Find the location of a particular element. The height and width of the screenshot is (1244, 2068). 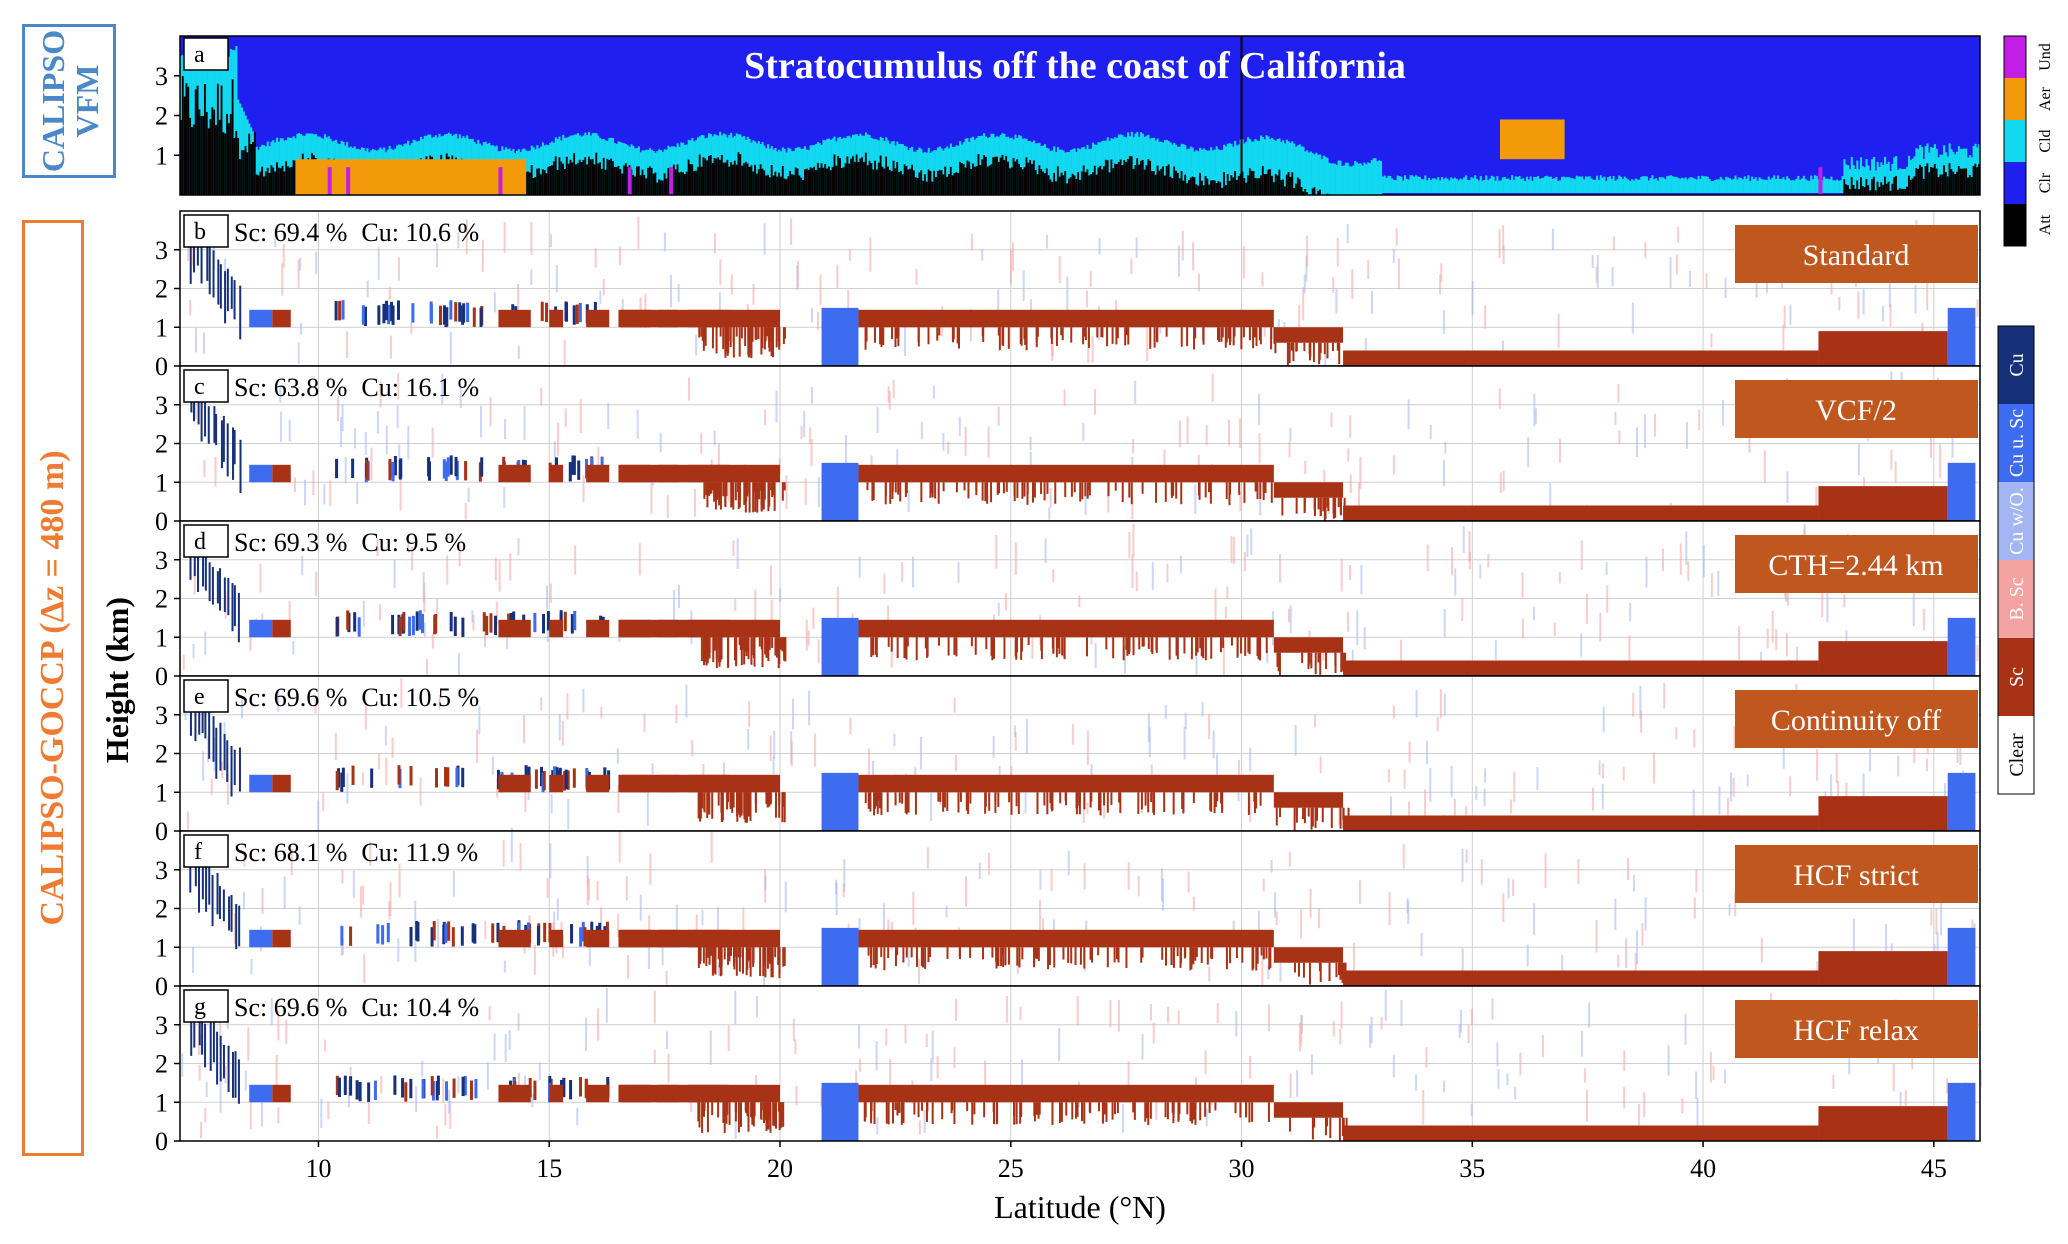

panel-b: b Sc: 69.4 % Cu: 10.6 %Standard is located at coordinates (1080, 288).